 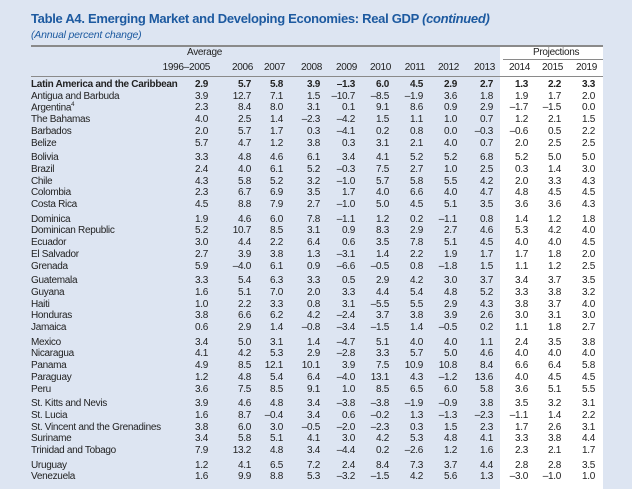 What do you see at coordinates (244, 304) in the screenshot?
I see `table-cell: 2.2` at bounding box center [244, 304].